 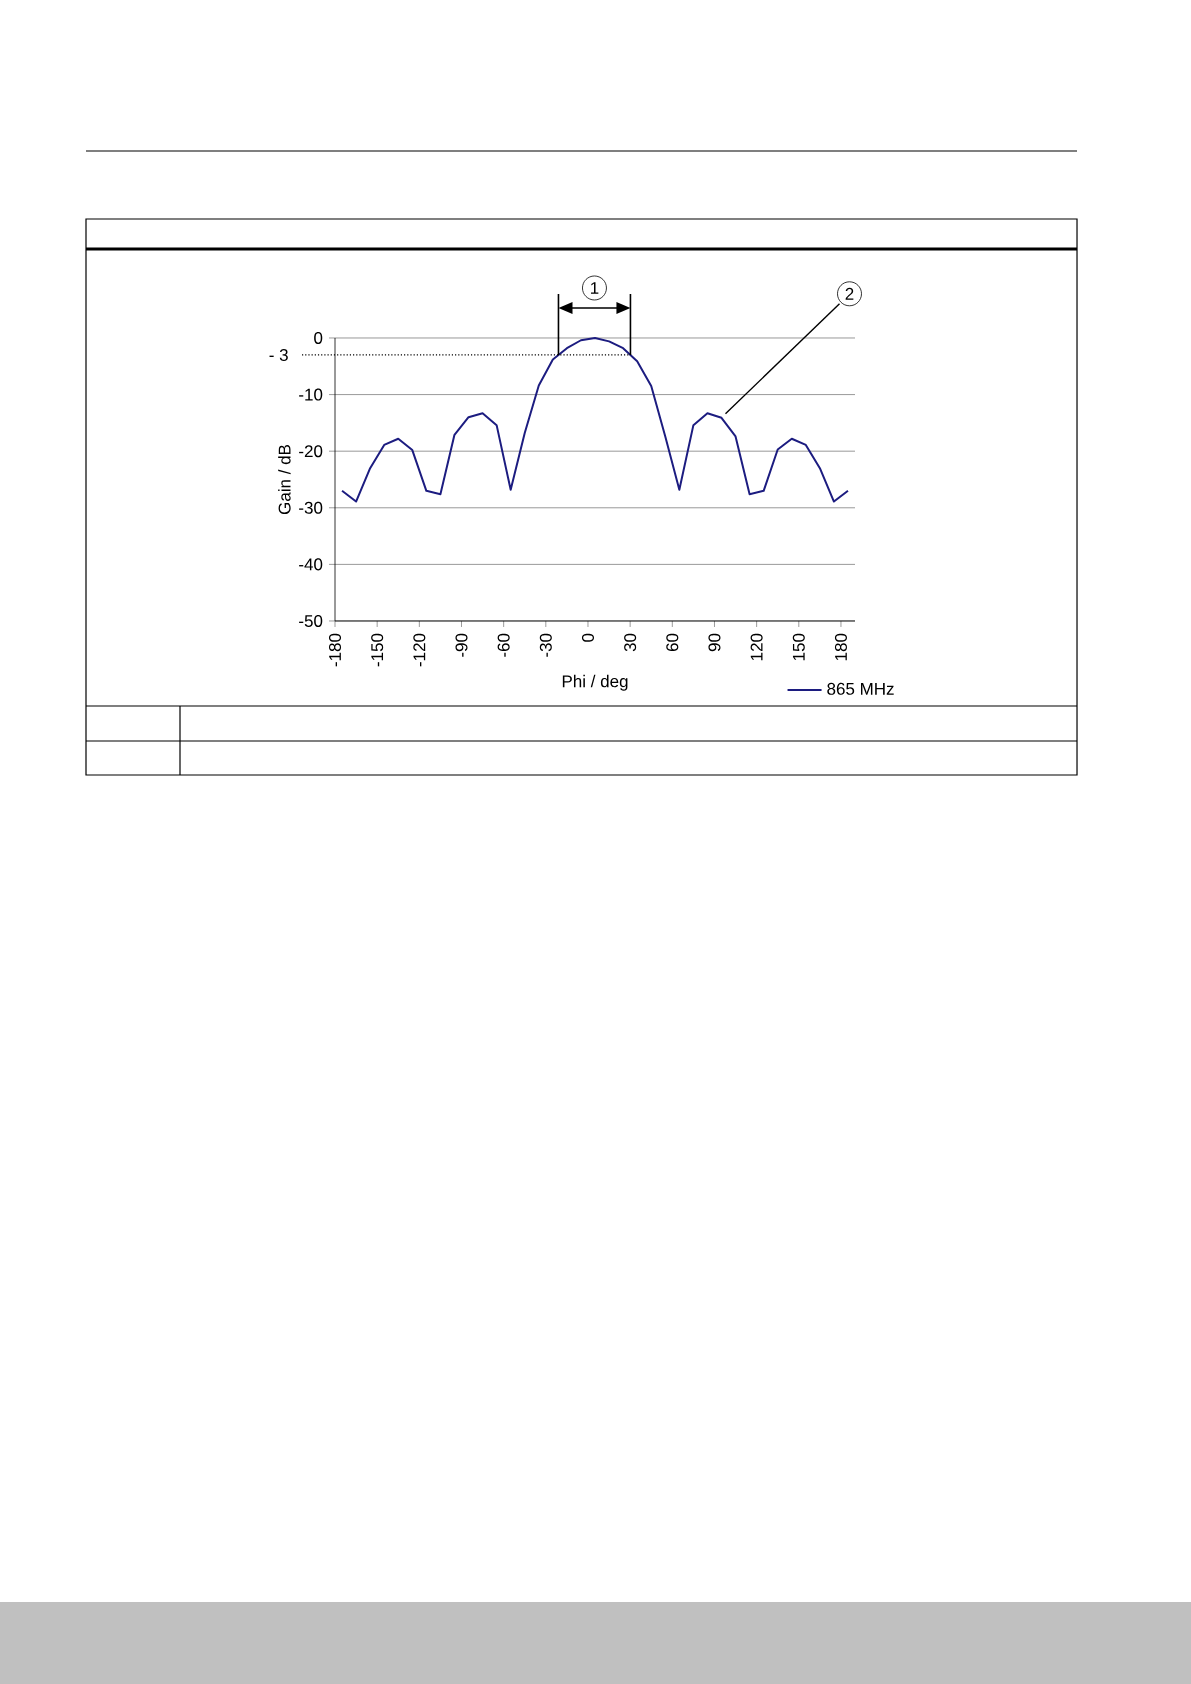 What do you see at coordinates (595, 288) in the screenshot?
I see `text: 1` at bounding box center [595, 288].